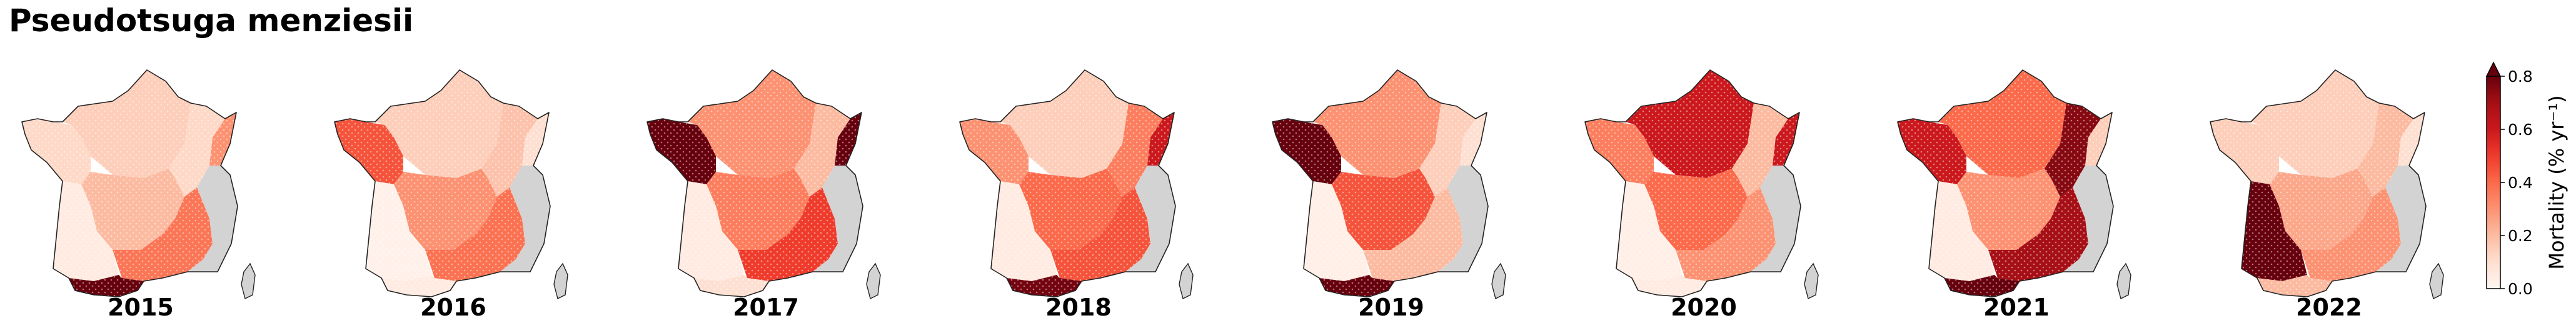 The image size is (2576, 333). What do you see at coordinates (1078, 307) in the screenshot?
I see `year-label-2018: 2018` at bounding box center [1078, 307].